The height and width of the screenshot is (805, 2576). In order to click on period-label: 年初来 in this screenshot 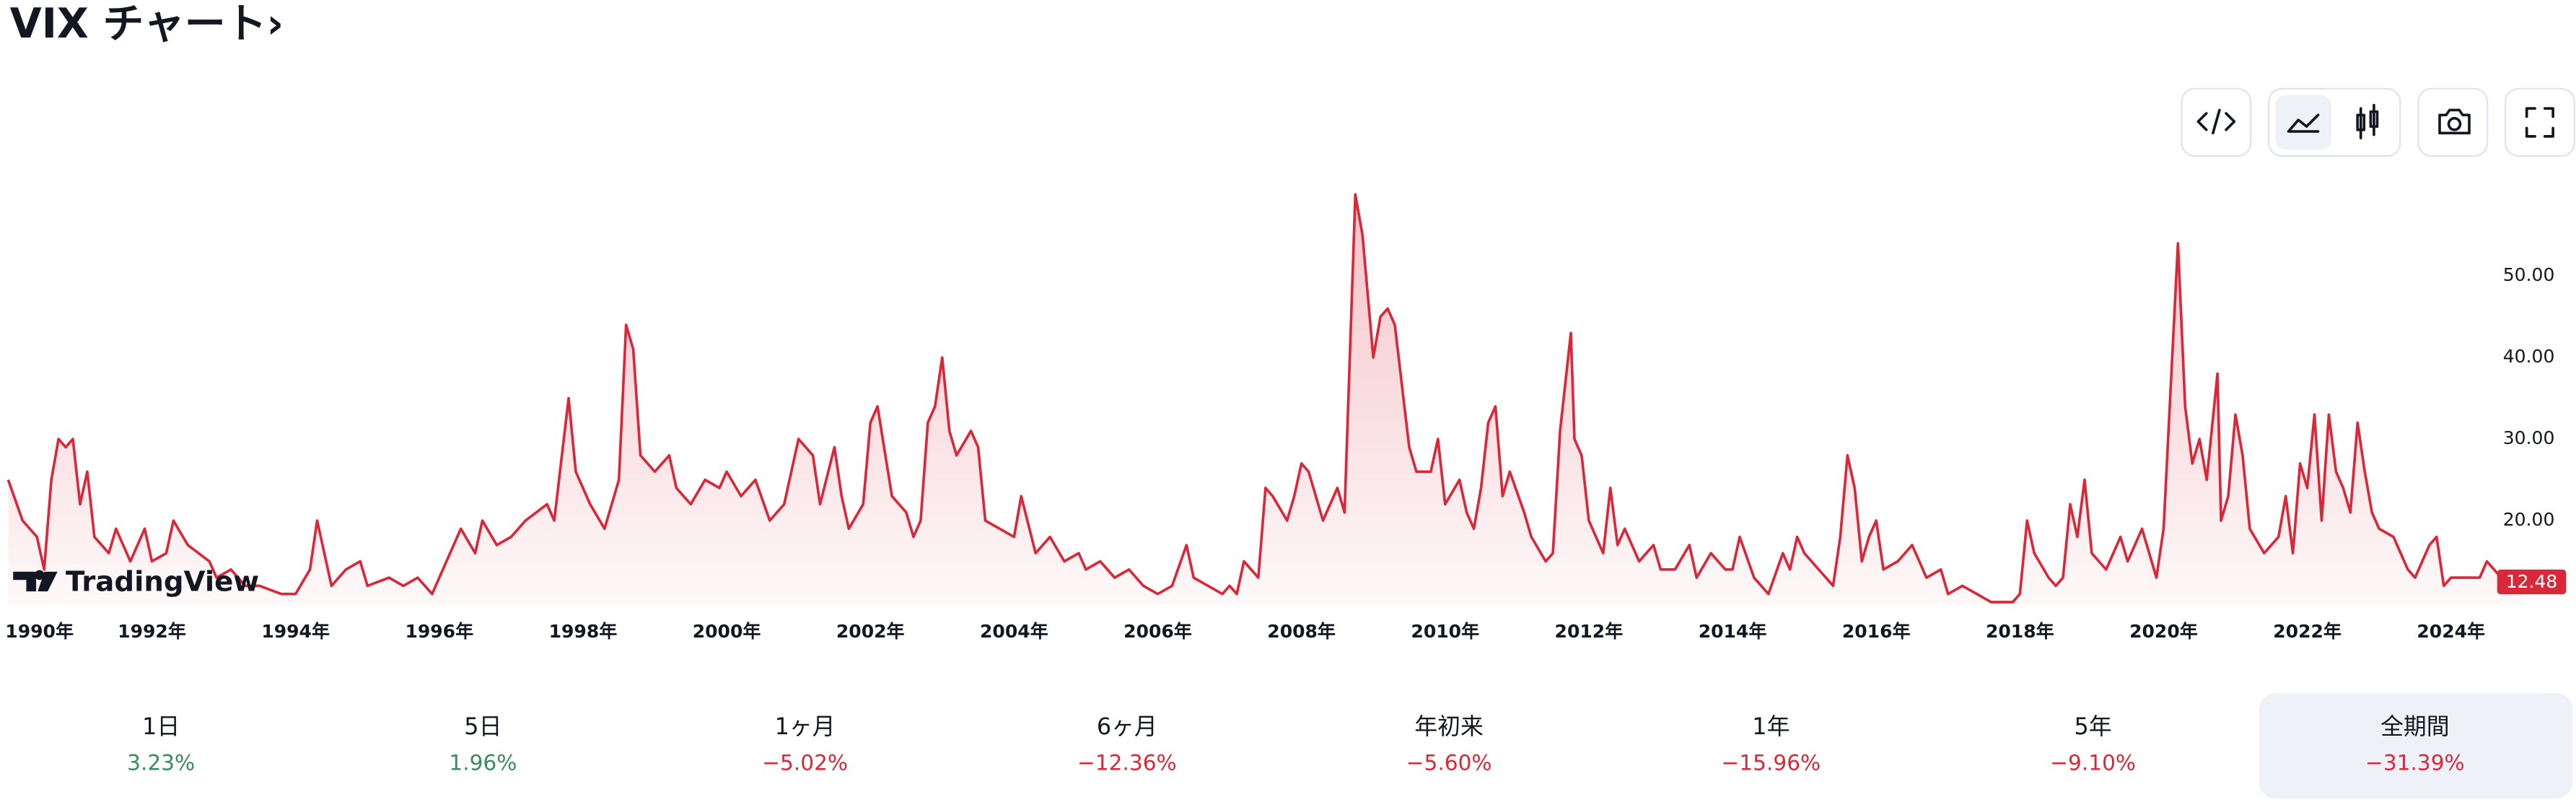, I will do `click(1449, 726)`.